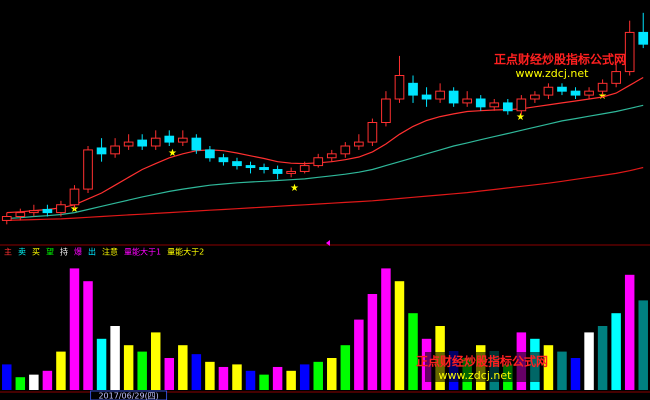 Image resolution: width=650 pixels, height=400 pixels. I want to click on watermark-bg, so click(482, 367).